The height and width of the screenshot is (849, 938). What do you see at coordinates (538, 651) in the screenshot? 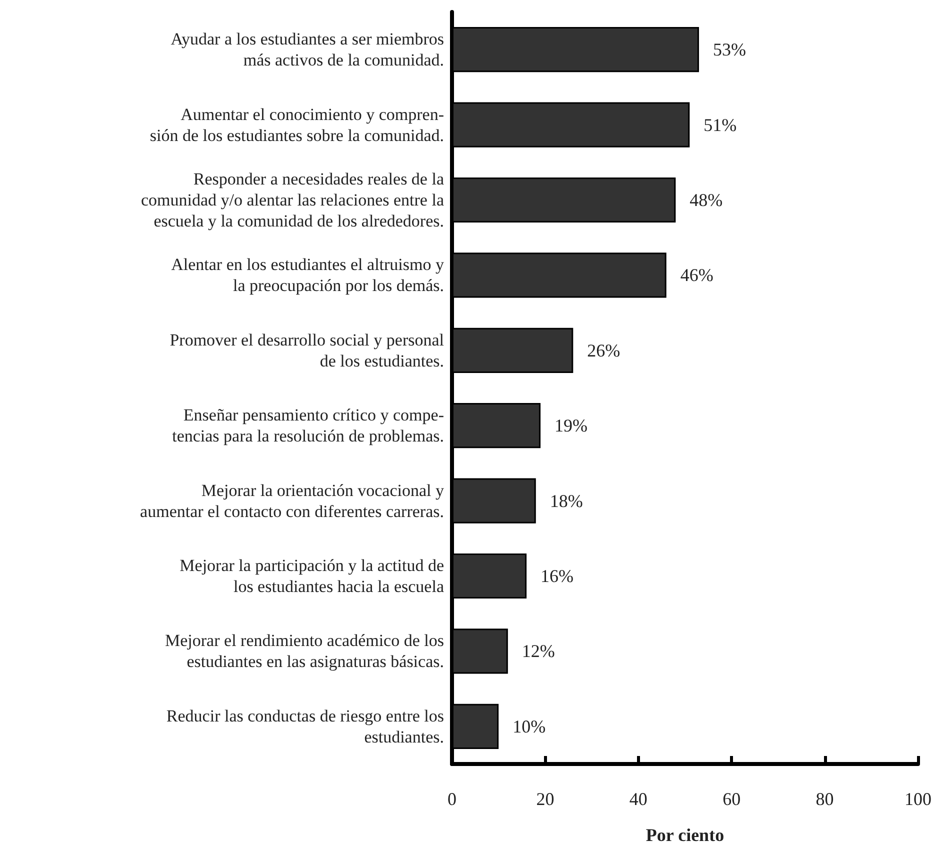
I see `data-label: 12%` at bounding box center [538, 651].